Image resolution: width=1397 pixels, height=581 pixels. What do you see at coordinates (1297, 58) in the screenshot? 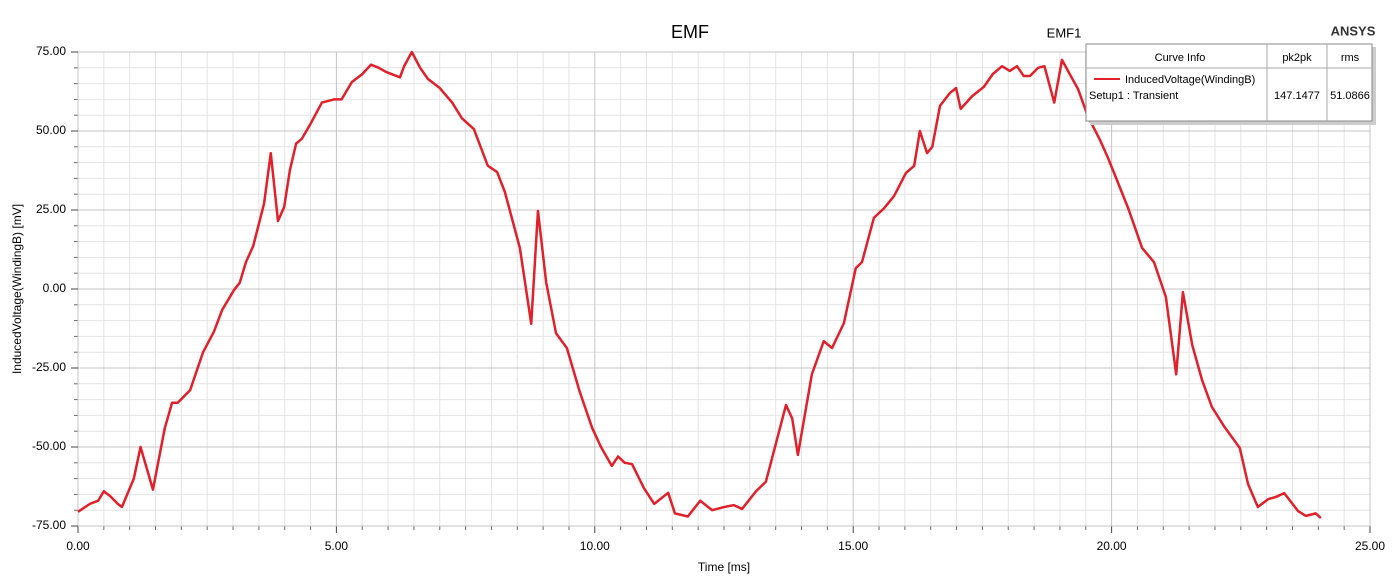
I see `legend-header: pk2pk` at bounding box center [1297, 58].